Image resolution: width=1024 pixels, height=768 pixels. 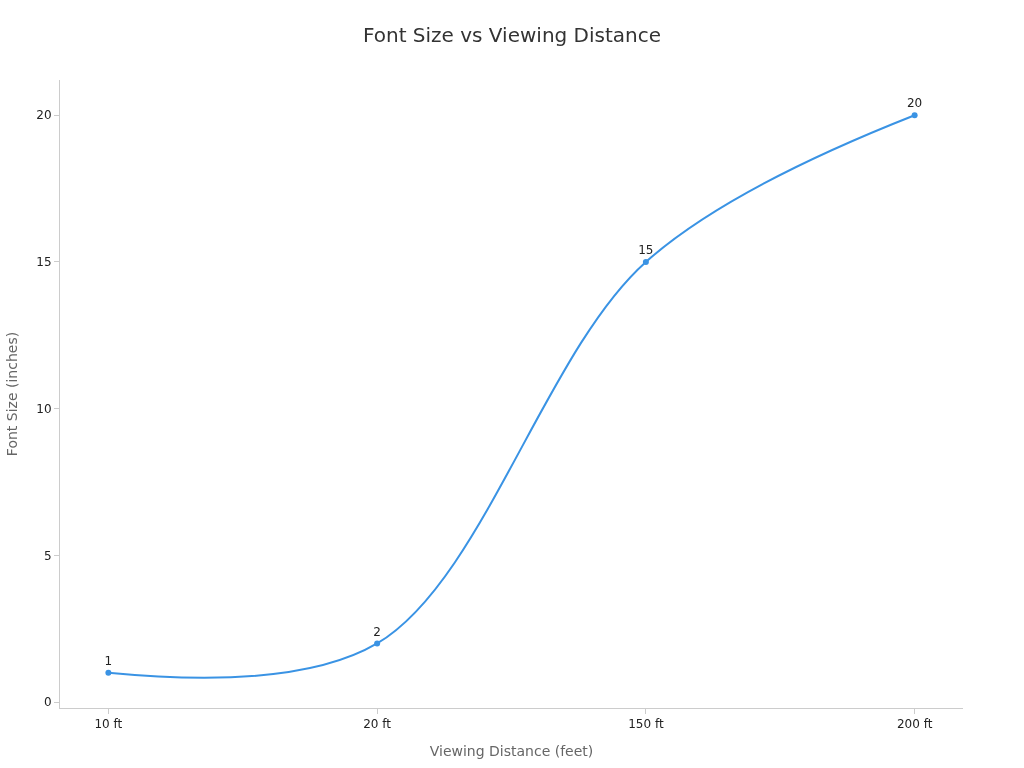 What do you see at coordinates (512, 34) in the screenshot?
I see `chart-title: Font Size vs Viewing Distance` at bounding box center [512, 34].